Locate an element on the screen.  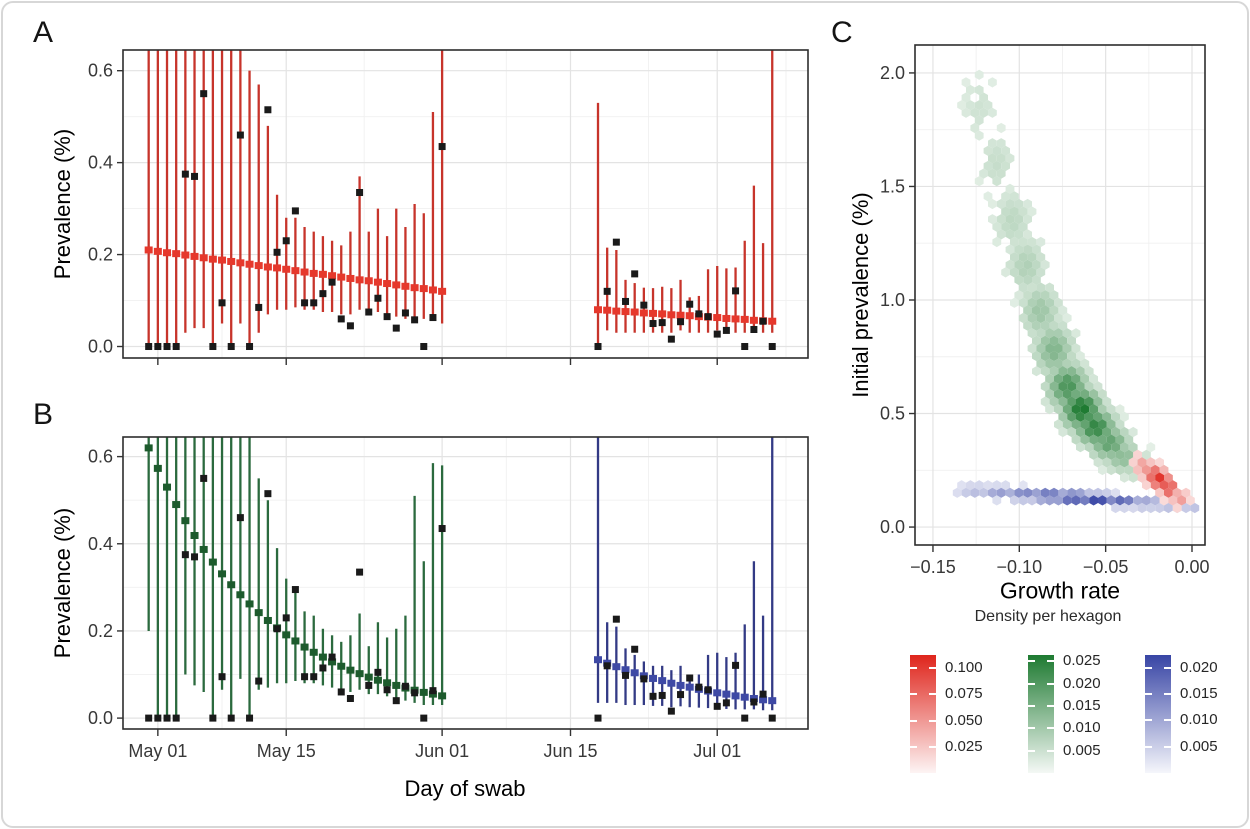
legend-group-red: 0.100 0.075 0.050 0.025 is located at coordinates (969, 721).